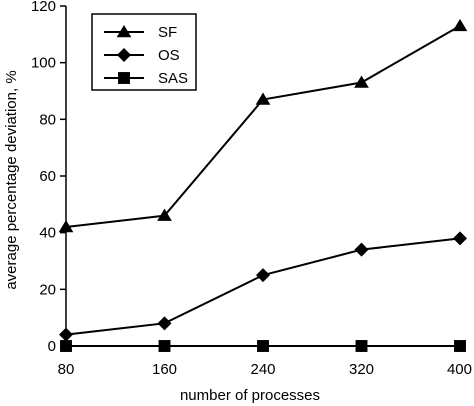  I want to click on y-tick-label: 40, so click(47, 233).